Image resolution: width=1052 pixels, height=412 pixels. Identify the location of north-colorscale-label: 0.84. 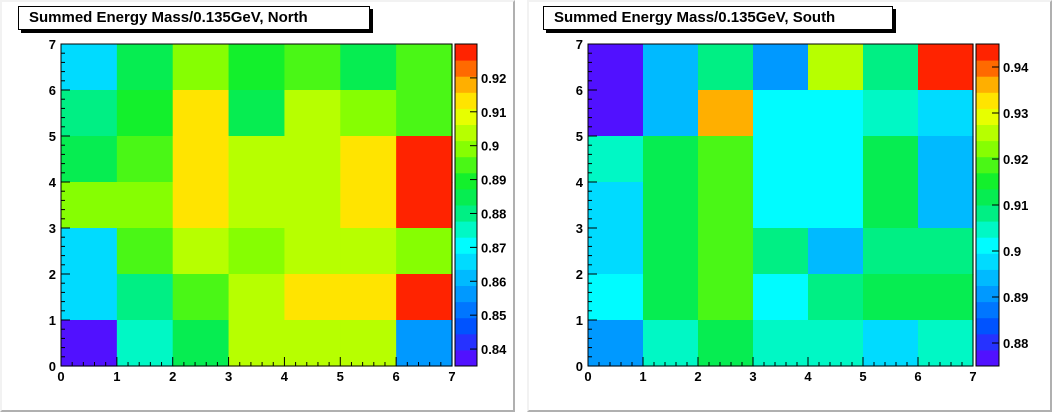
(494, 349).